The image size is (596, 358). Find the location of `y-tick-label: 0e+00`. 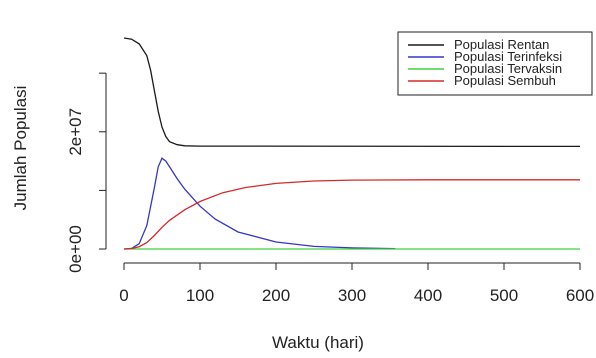

y-tick-label: 0e+00 is located at coordinates (75, 249).